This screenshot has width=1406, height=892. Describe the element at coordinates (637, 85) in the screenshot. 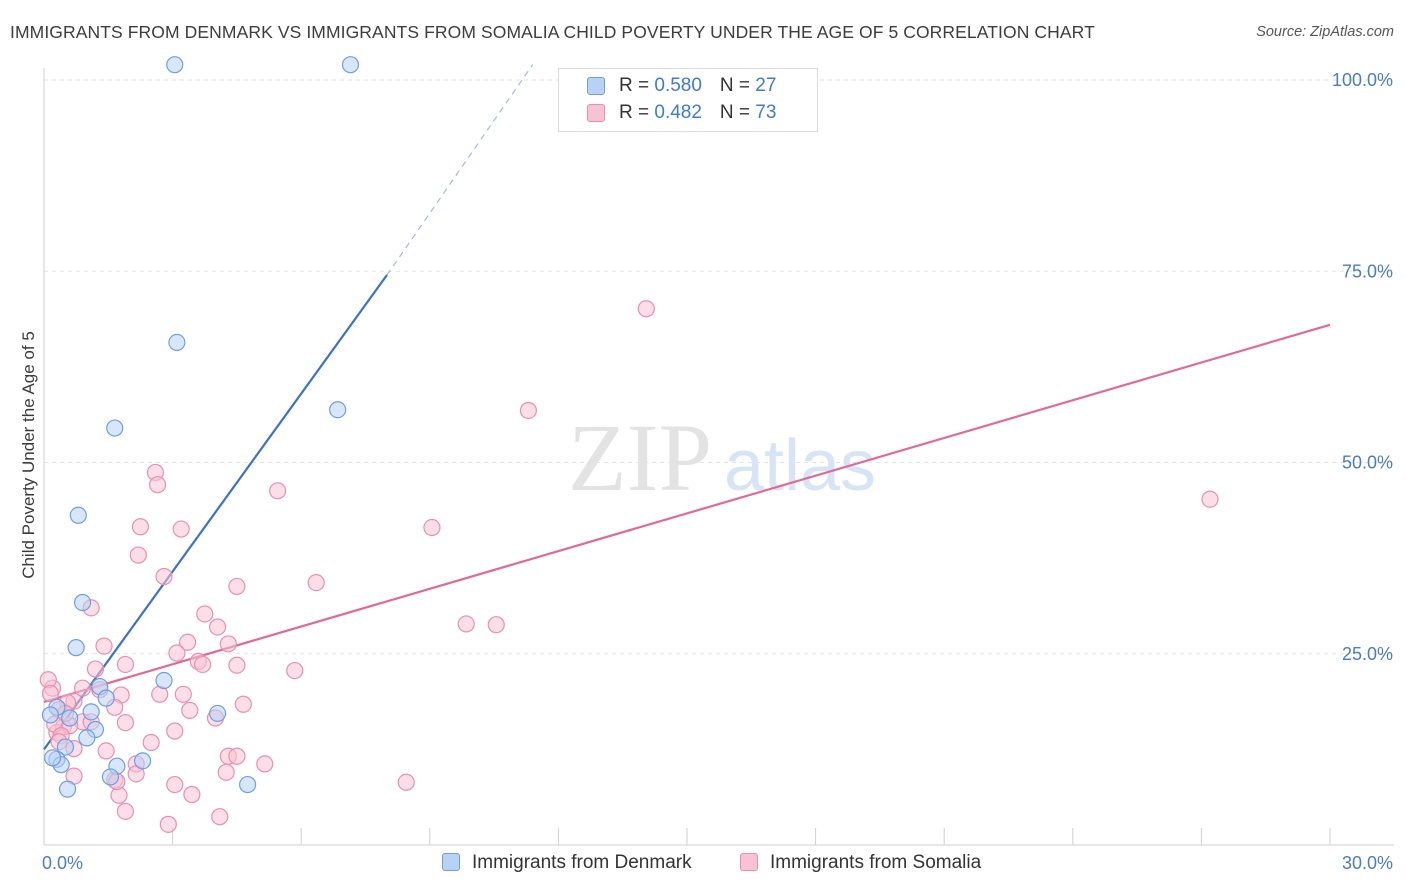

I see `legend-r-label-denmark: R =` at that location.